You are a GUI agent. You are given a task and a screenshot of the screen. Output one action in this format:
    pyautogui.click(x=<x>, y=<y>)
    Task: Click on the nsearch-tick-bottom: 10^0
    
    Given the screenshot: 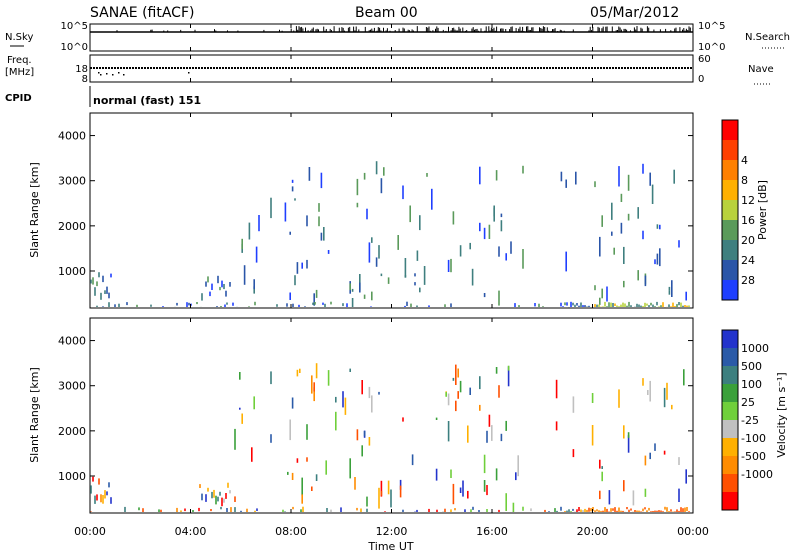 What is the action you would take?
    pyautogui.click(x=711, y=47)
    